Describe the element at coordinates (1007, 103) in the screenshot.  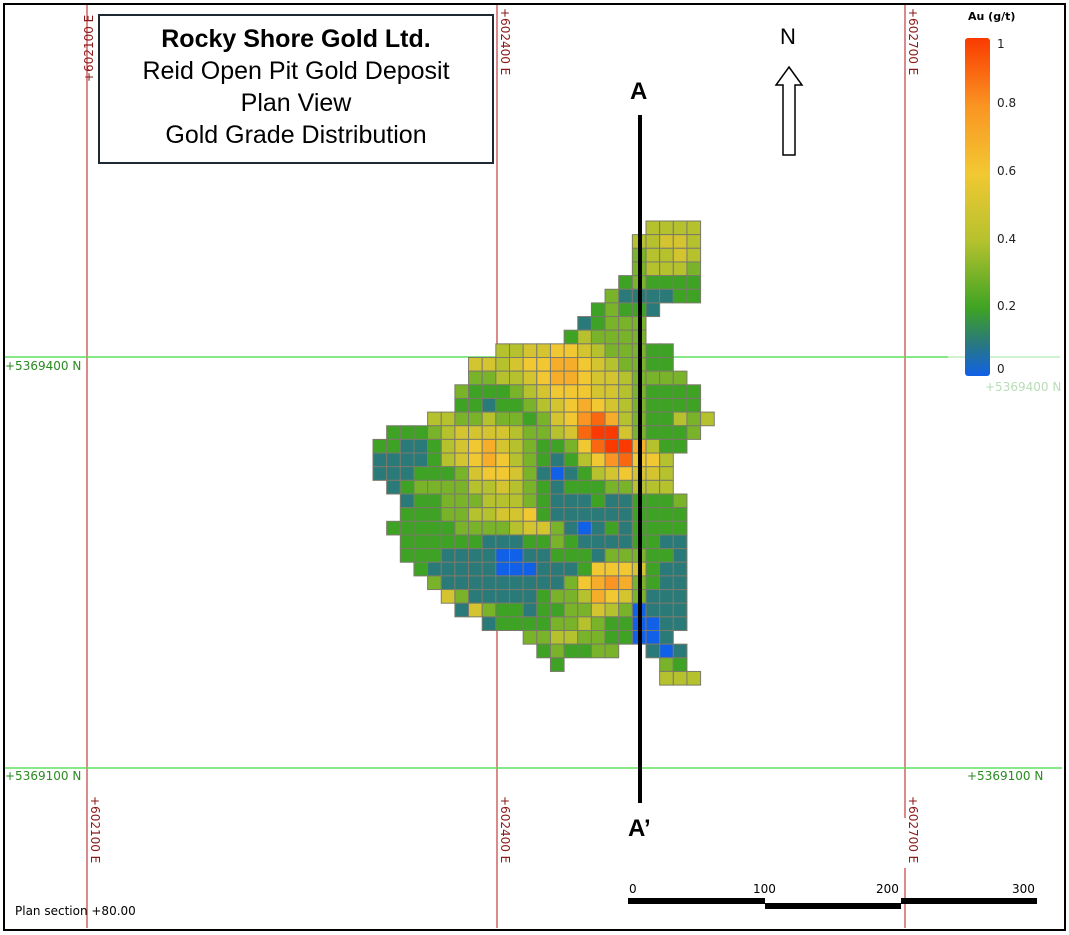
I see `colorbar-tick: 0.8` at that location.